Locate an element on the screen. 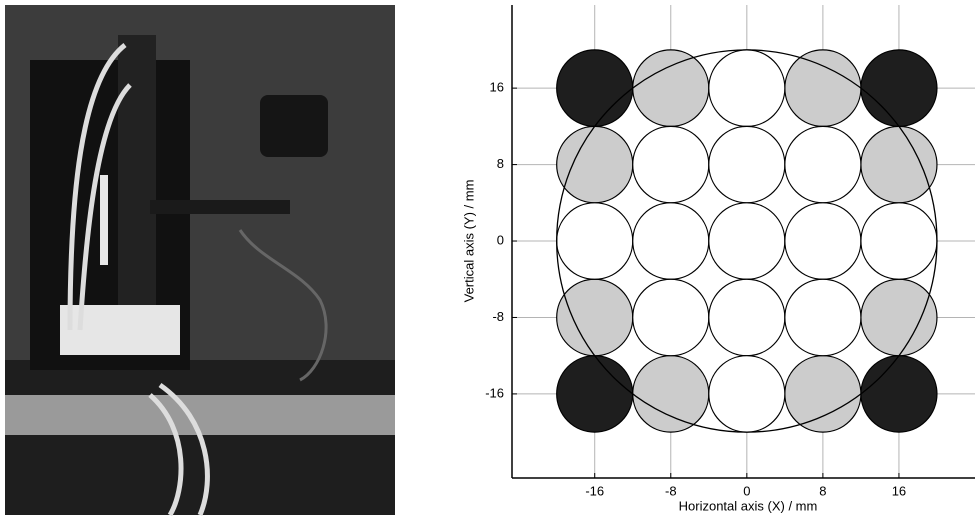  photo-arm is located at coordinates (220, 207).